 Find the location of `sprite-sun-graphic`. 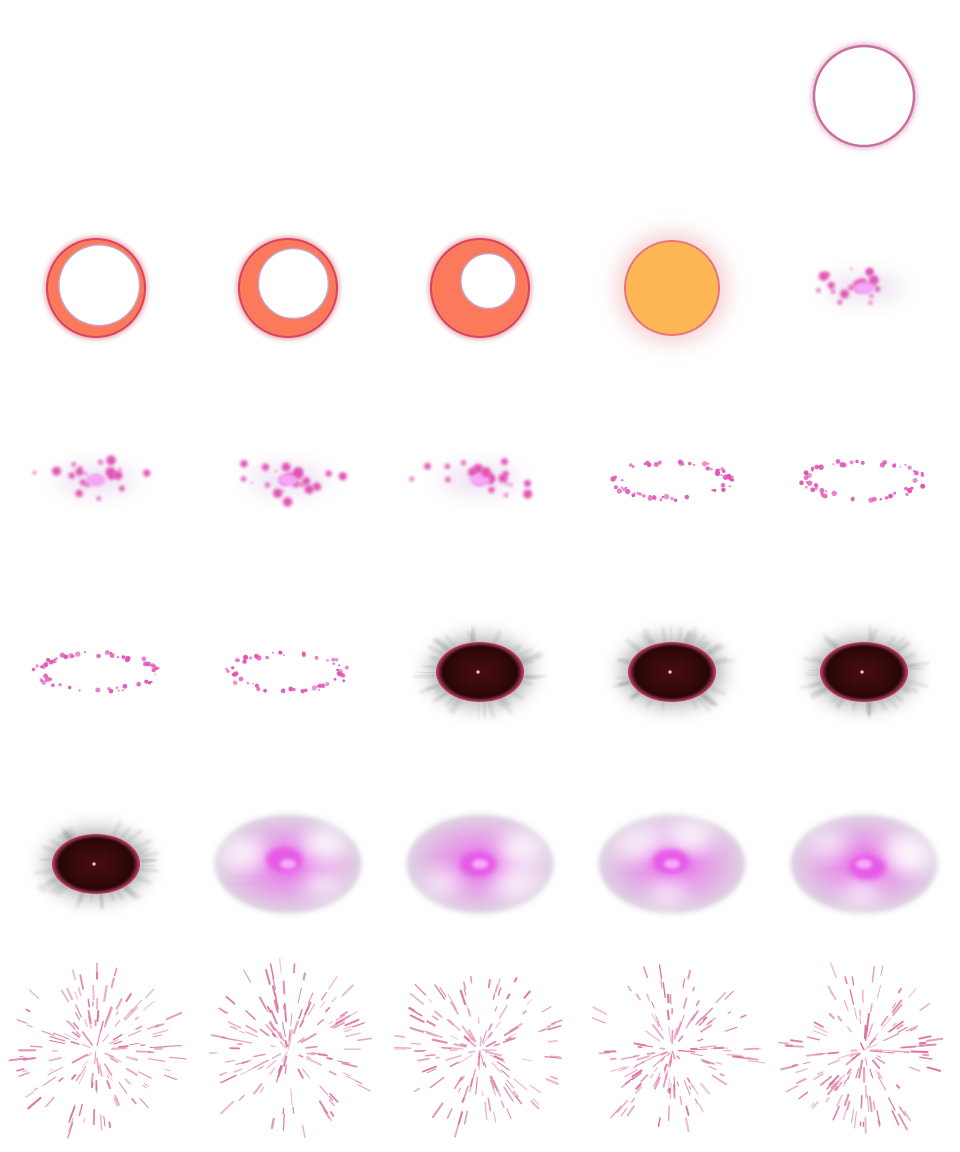

sprite-sun-graphic is located at coordinates (672, 288).